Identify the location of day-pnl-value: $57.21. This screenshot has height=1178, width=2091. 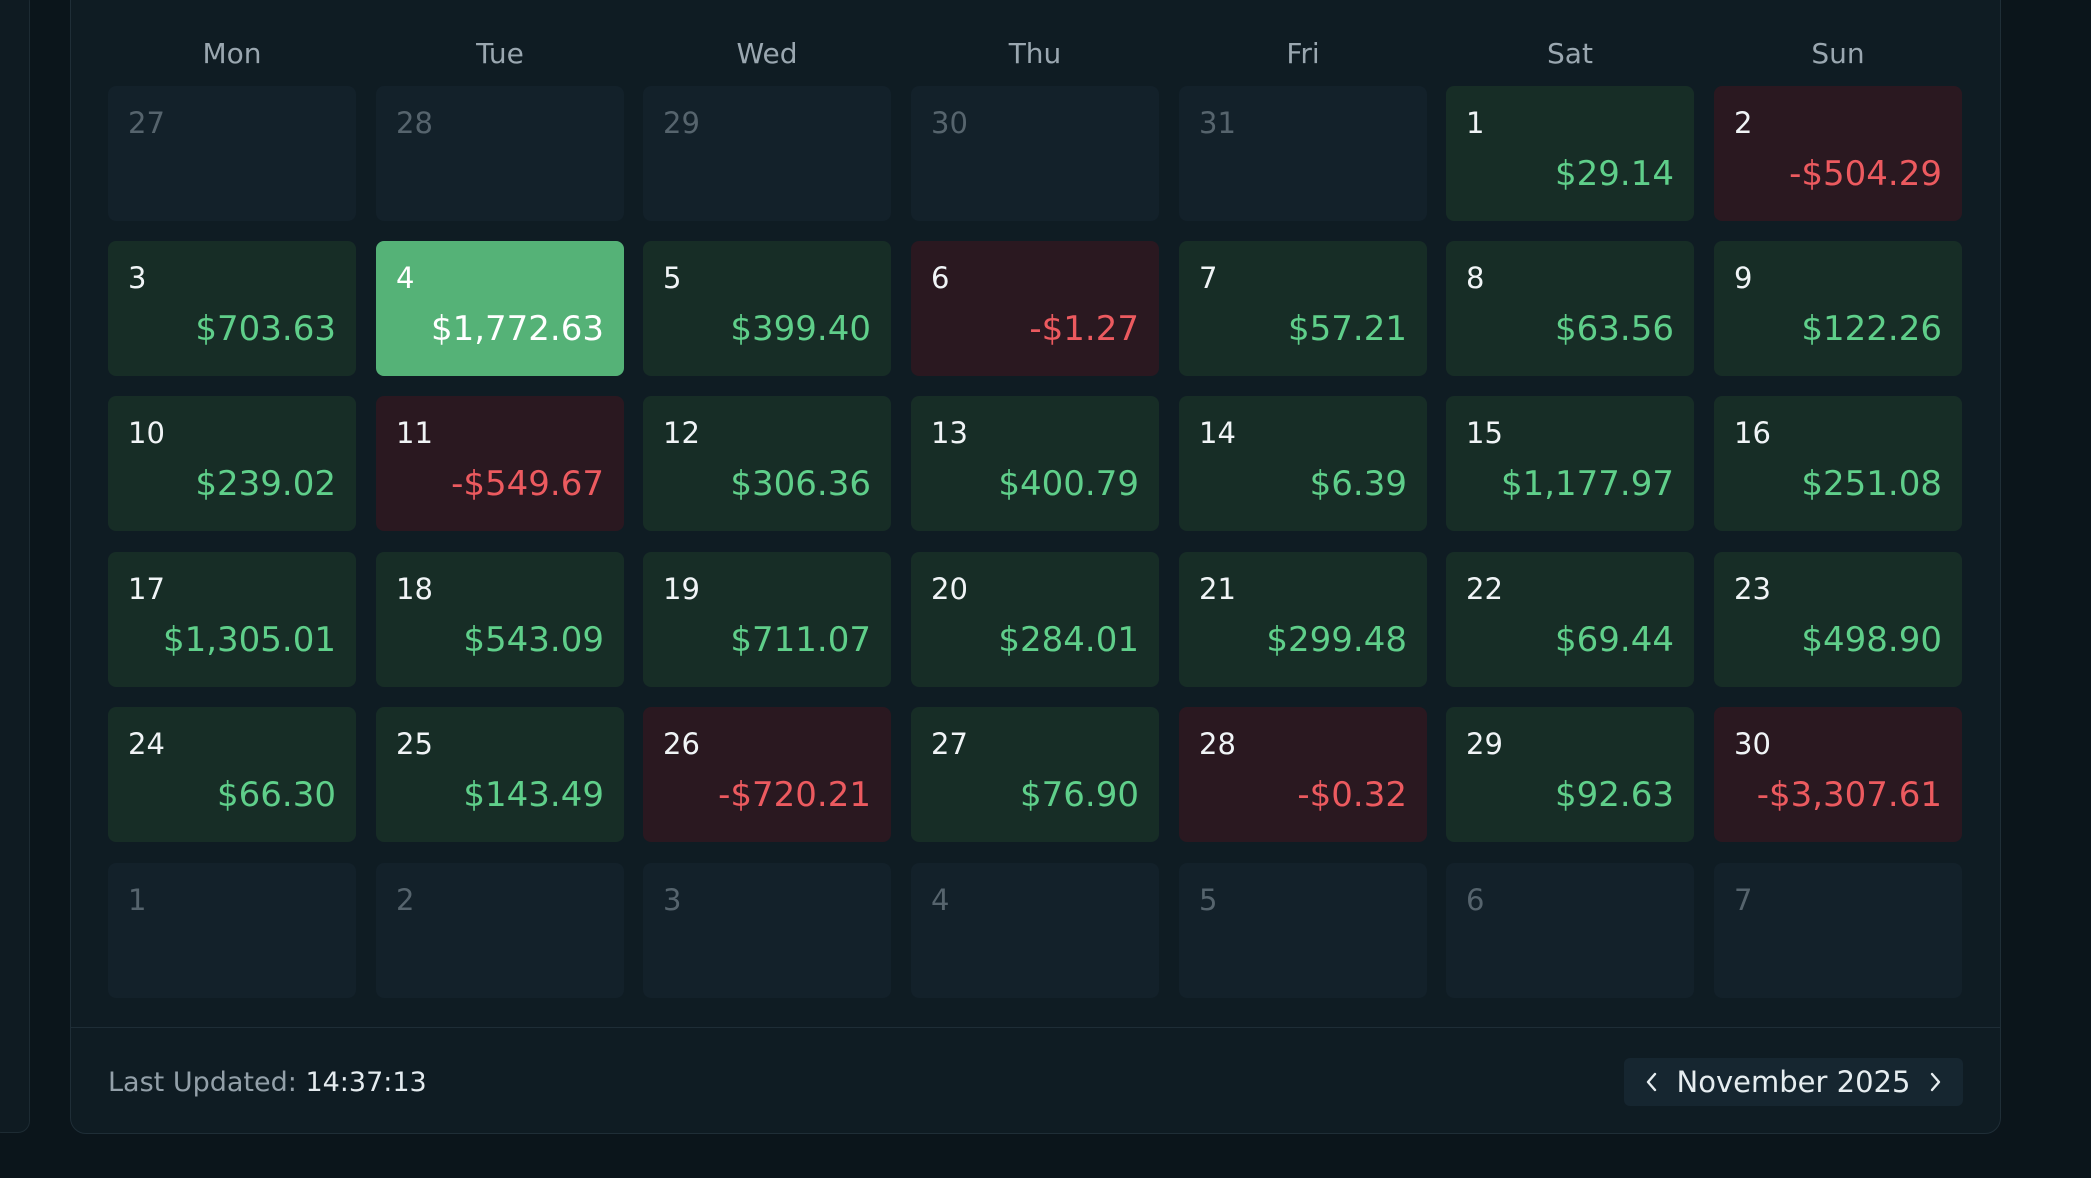
(1347, 329).